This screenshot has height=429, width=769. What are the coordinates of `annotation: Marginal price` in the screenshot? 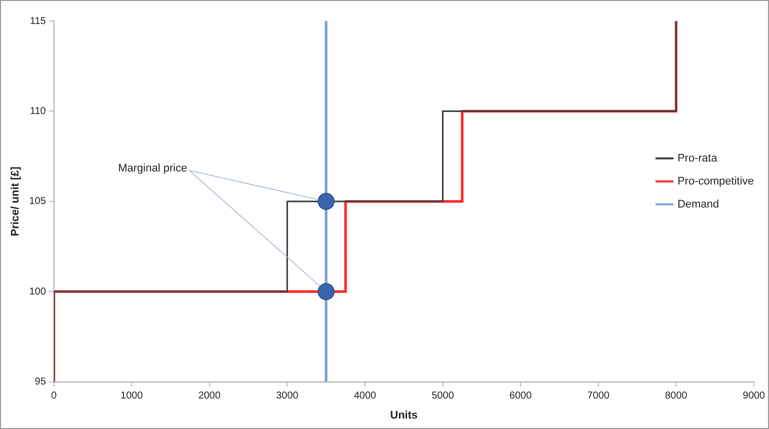 It's located at (153, 168).